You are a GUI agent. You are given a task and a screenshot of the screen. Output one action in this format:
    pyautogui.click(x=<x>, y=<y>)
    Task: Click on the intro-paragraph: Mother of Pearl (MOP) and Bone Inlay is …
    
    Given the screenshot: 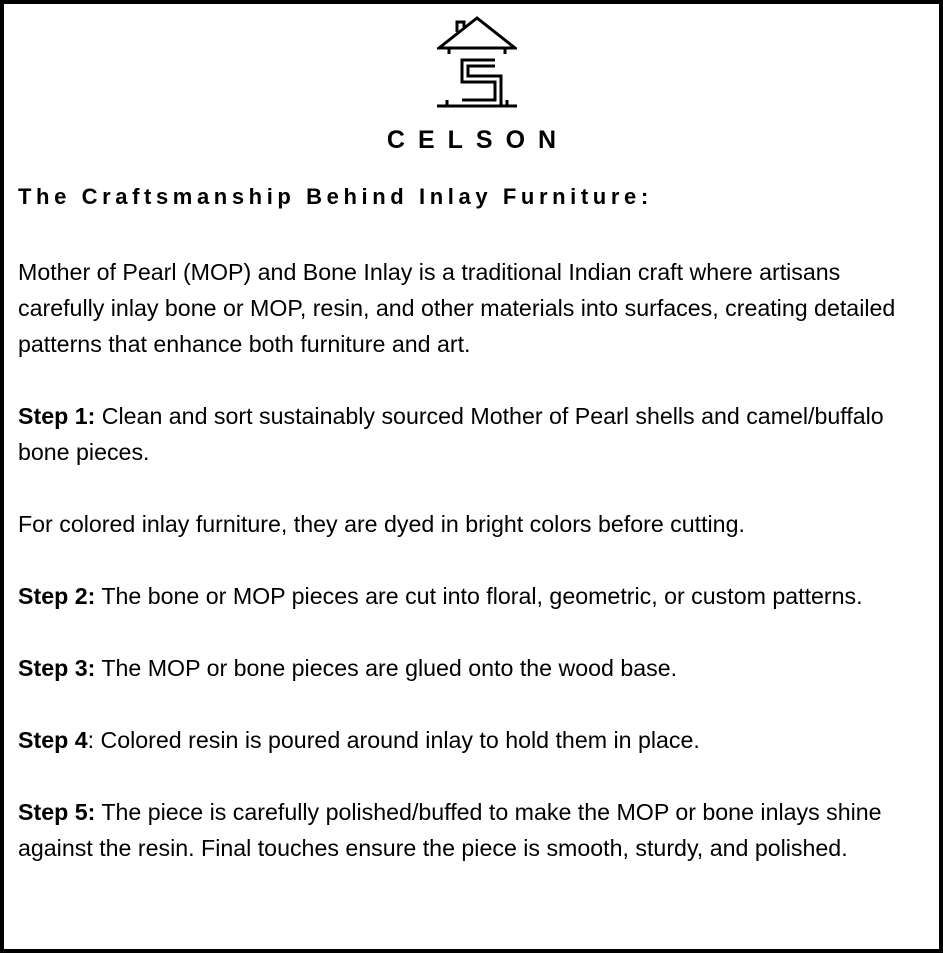 What is the action you would take?
    pyautogui.click(x=457, y=308)
    